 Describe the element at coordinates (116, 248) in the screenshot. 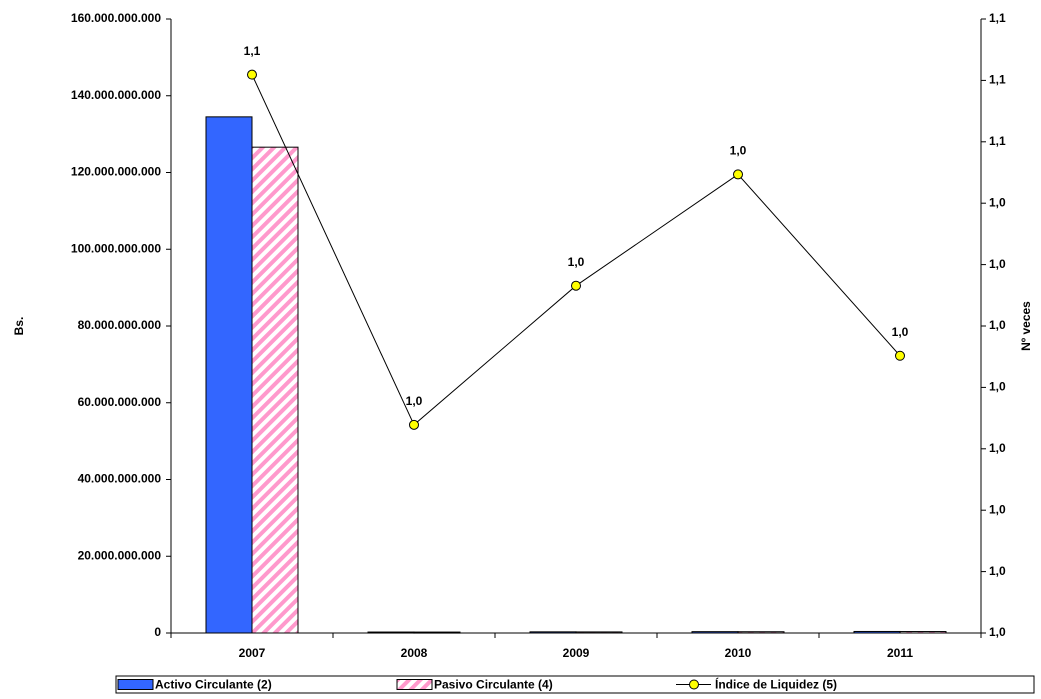

I see `y-tick-label: 100.000.000.000` at that location.